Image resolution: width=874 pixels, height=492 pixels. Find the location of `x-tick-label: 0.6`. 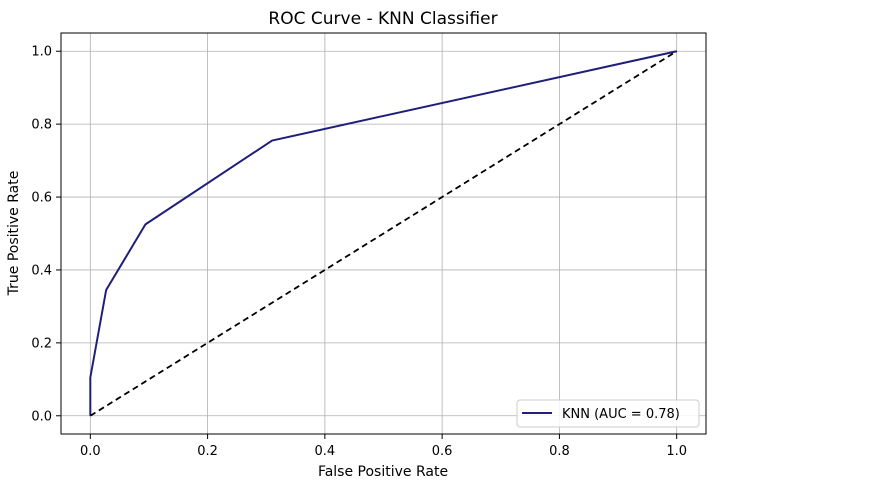

x-tick-label: 0.6 is located at coordinates (442, 451).